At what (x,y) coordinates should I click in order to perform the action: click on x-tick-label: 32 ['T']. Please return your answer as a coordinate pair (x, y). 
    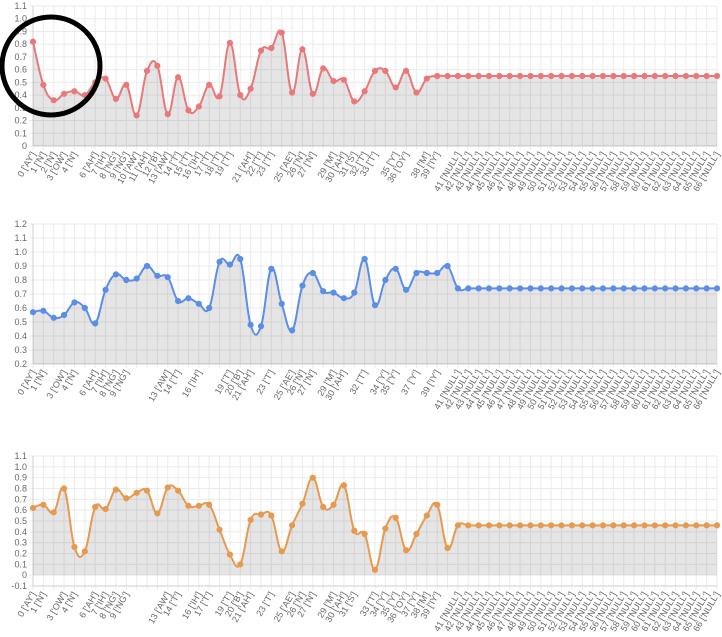
    Looking at the image, I should click on (358, 382).